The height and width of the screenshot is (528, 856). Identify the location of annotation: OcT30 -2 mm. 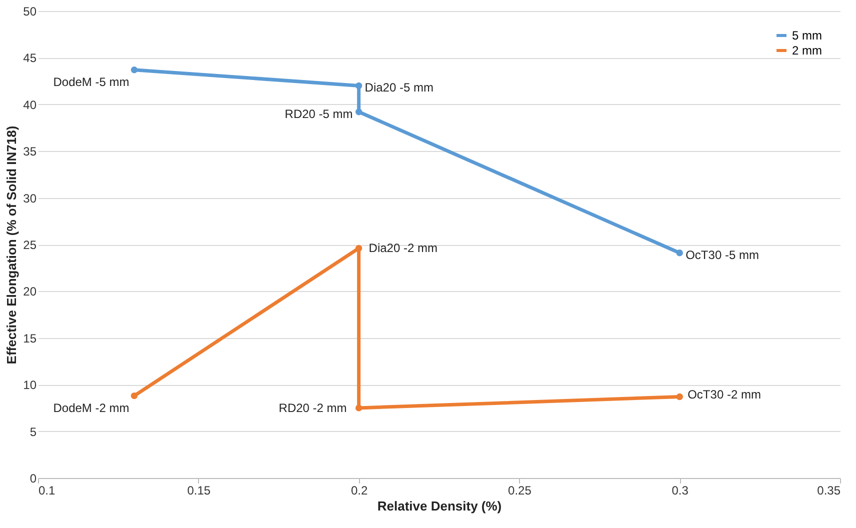
(724, 395).